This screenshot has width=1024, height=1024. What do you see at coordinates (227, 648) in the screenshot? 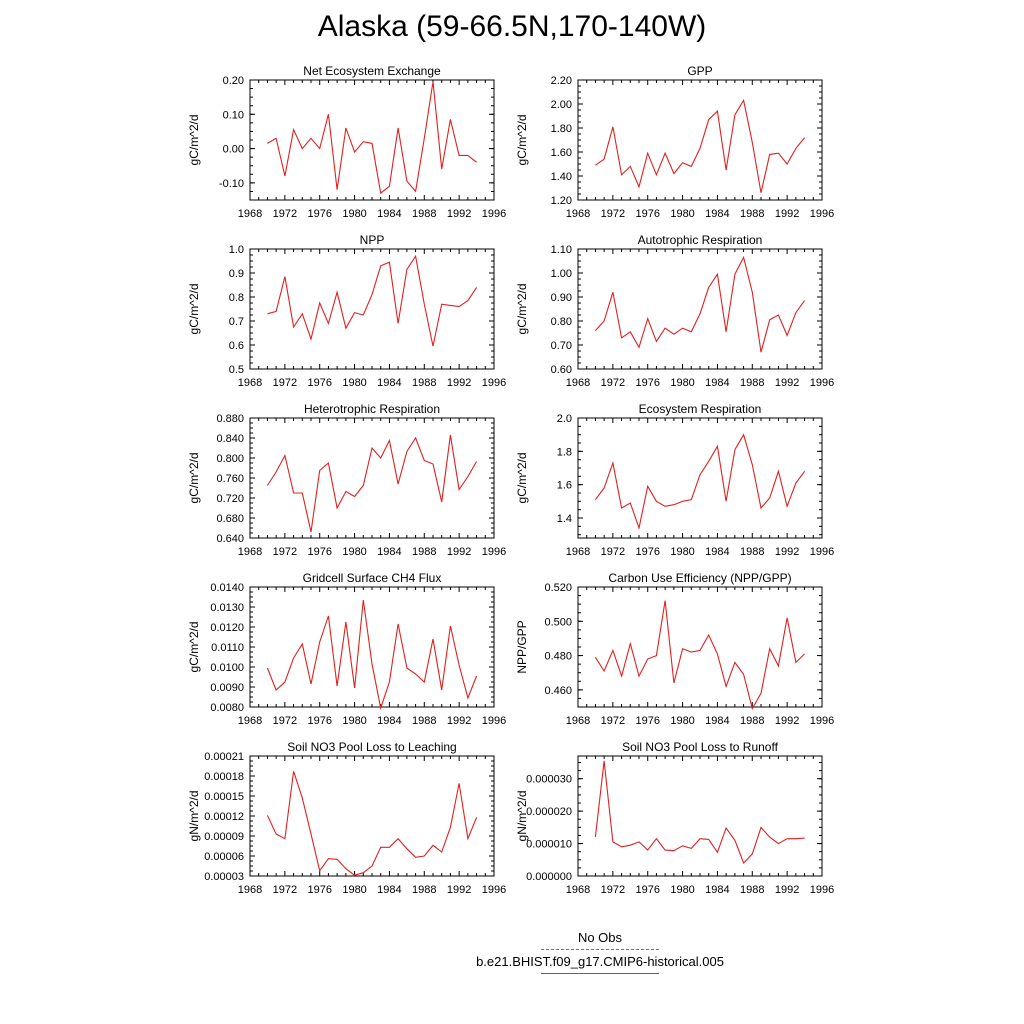
I see `y-tick-label: 0.0110` at bounding box center [227, 648].